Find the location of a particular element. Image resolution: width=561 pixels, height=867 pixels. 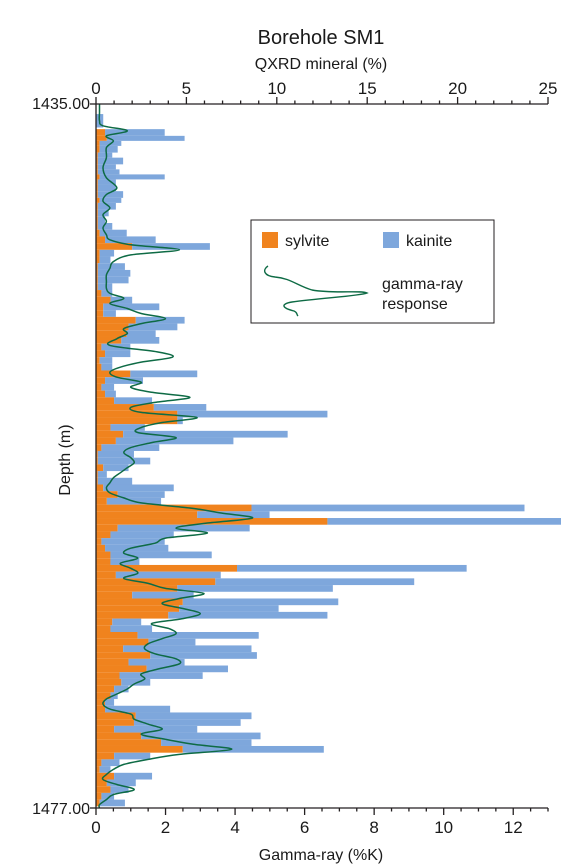

bottom-axis-tick-label: 6 is located at coordinates (304, 827).